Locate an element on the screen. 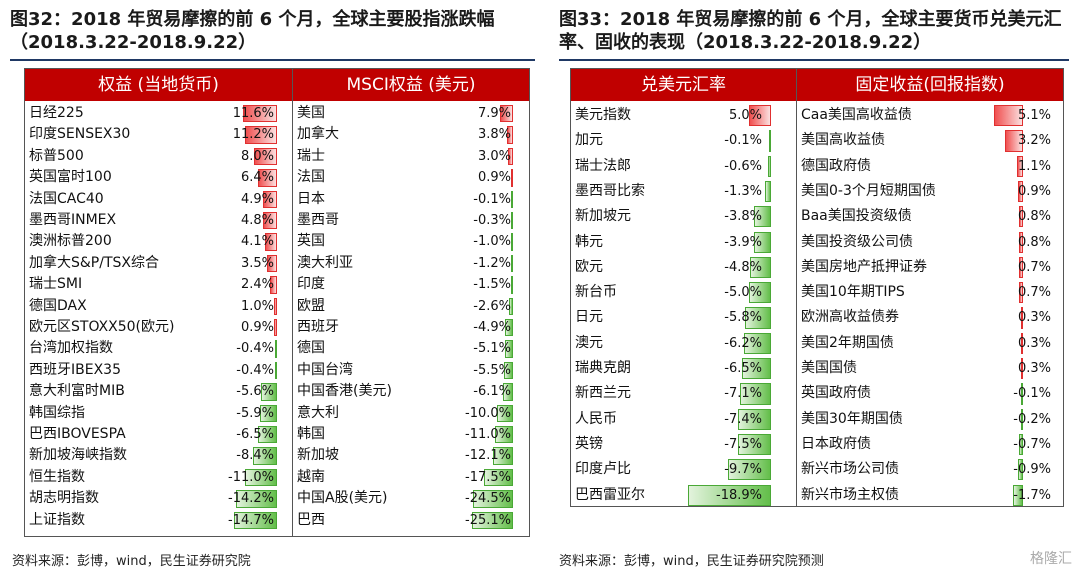  fixed-income-label: 日本政府债 is located at coordinates (836, 443).